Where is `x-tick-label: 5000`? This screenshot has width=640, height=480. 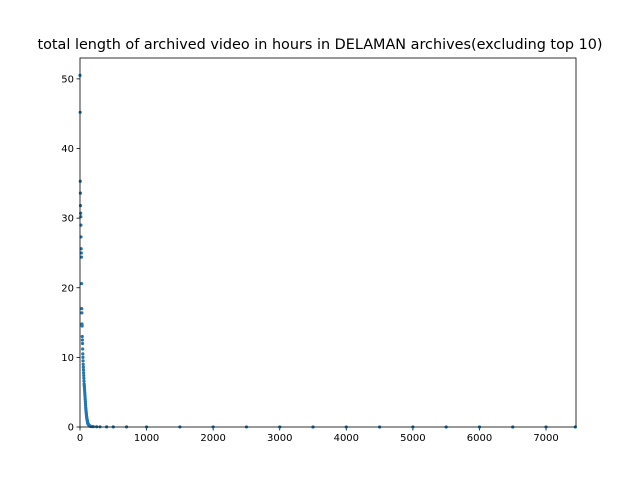 x-tick-label: 5000 is located at coordinates (412, 438).